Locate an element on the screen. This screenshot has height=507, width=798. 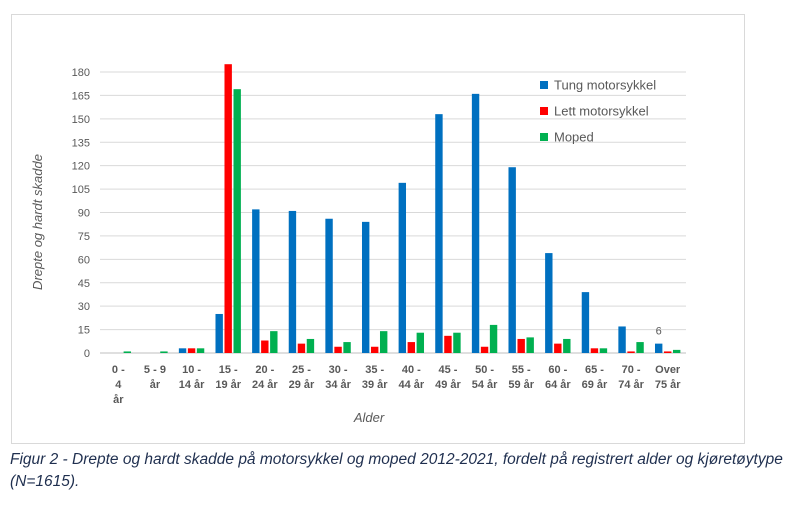
x-tick-label: 65 - is located at coordinates (594, 370).